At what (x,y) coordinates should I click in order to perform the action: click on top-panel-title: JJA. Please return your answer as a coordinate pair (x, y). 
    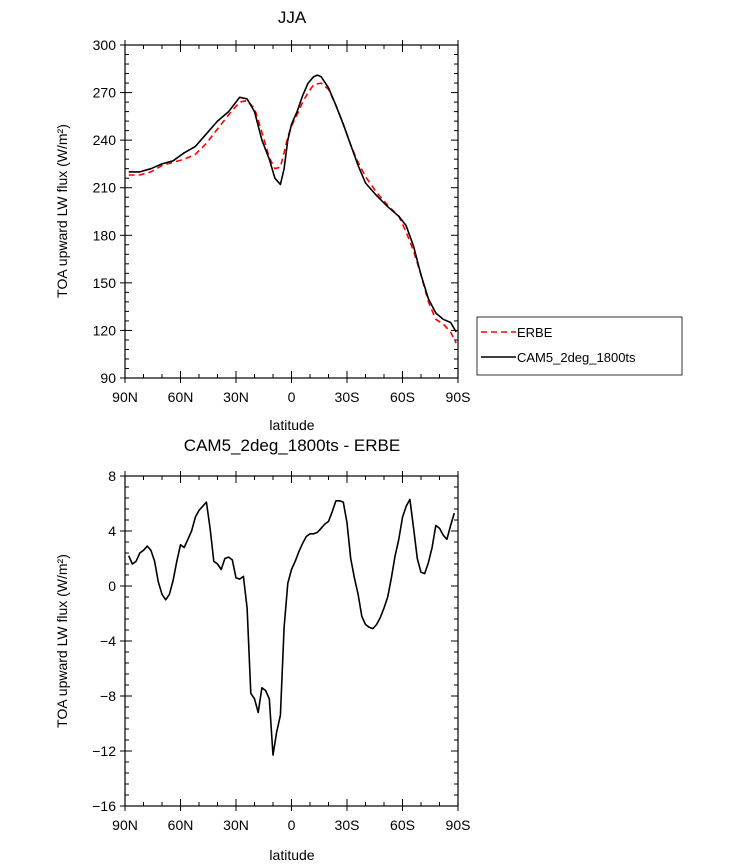
    Looking at the image, I should click on (292, 17).